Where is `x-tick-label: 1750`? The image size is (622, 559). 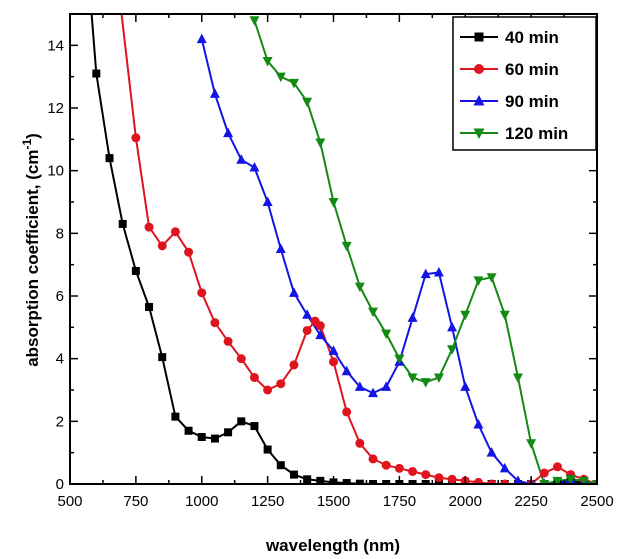
x-tick-label: 1750 is located at coordinates (399, 501).